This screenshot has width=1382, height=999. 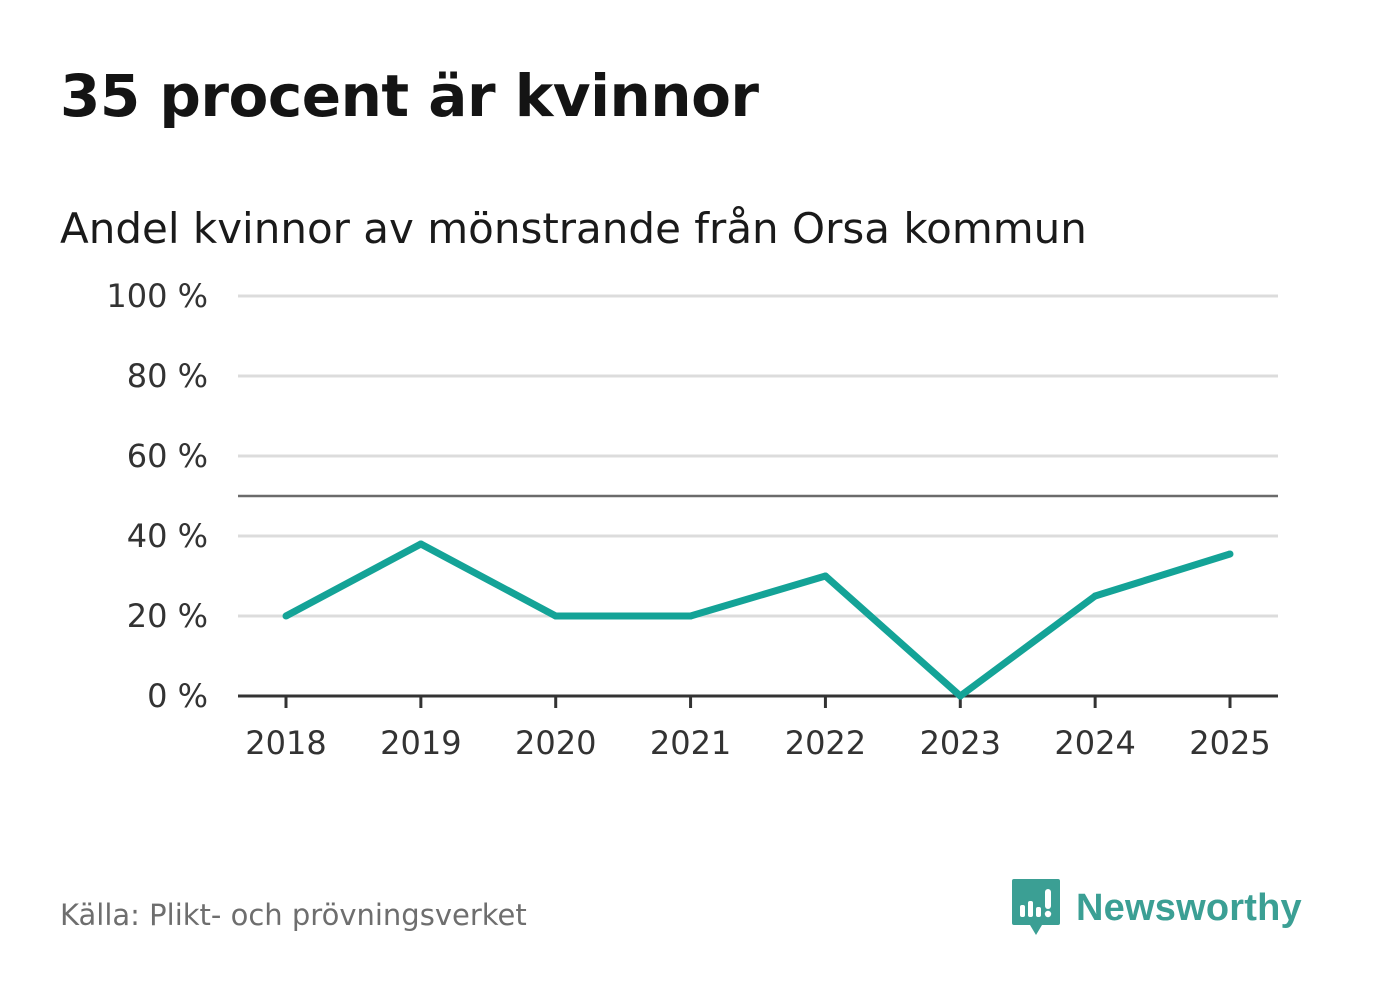 What do you see at coordinates (960, 743) in the screenshot?
I see `x-tick-label: 2023` at bounding box center [960, 743].